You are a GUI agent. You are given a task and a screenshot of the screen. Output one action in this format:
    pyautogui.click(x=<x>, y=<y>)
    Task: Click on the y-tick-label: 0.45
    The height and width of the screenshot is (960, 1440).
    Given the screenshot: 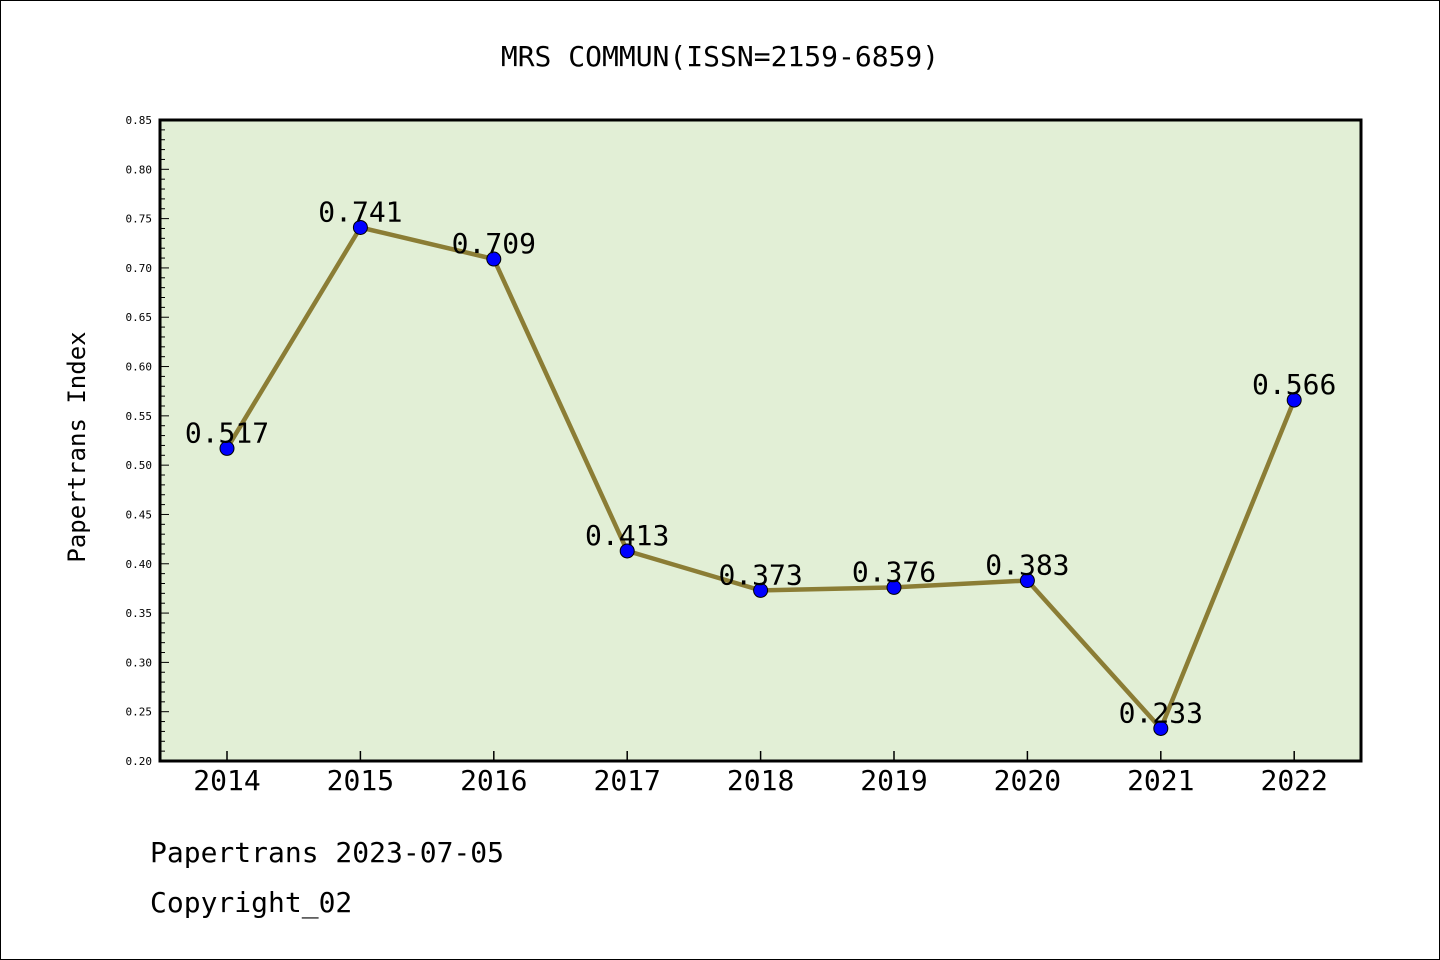 What is the action you would take?
    pyautogui.click(x=139, y=514)
    